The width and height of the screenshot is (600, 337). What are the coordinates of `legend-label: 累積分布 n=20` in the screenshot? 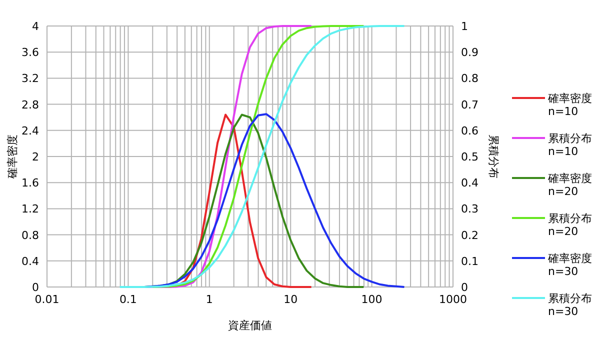 It's located at (570, 225).